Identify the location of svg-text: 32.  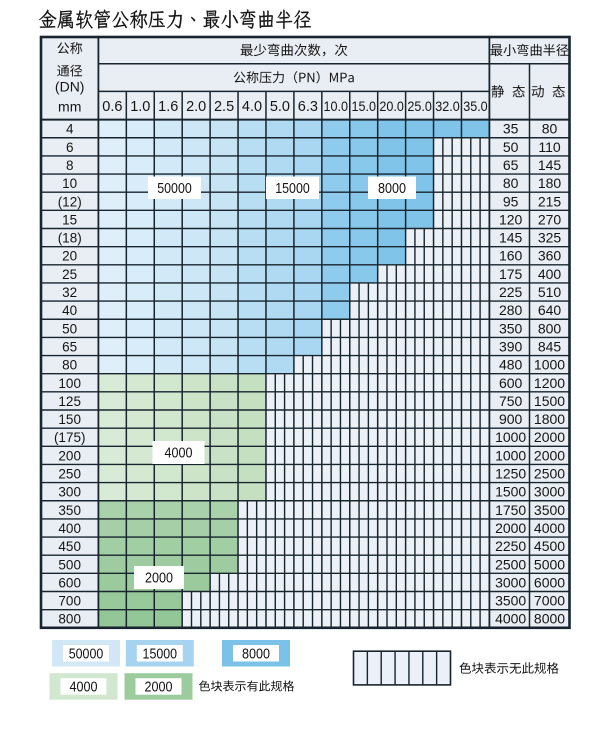
(69, 292).